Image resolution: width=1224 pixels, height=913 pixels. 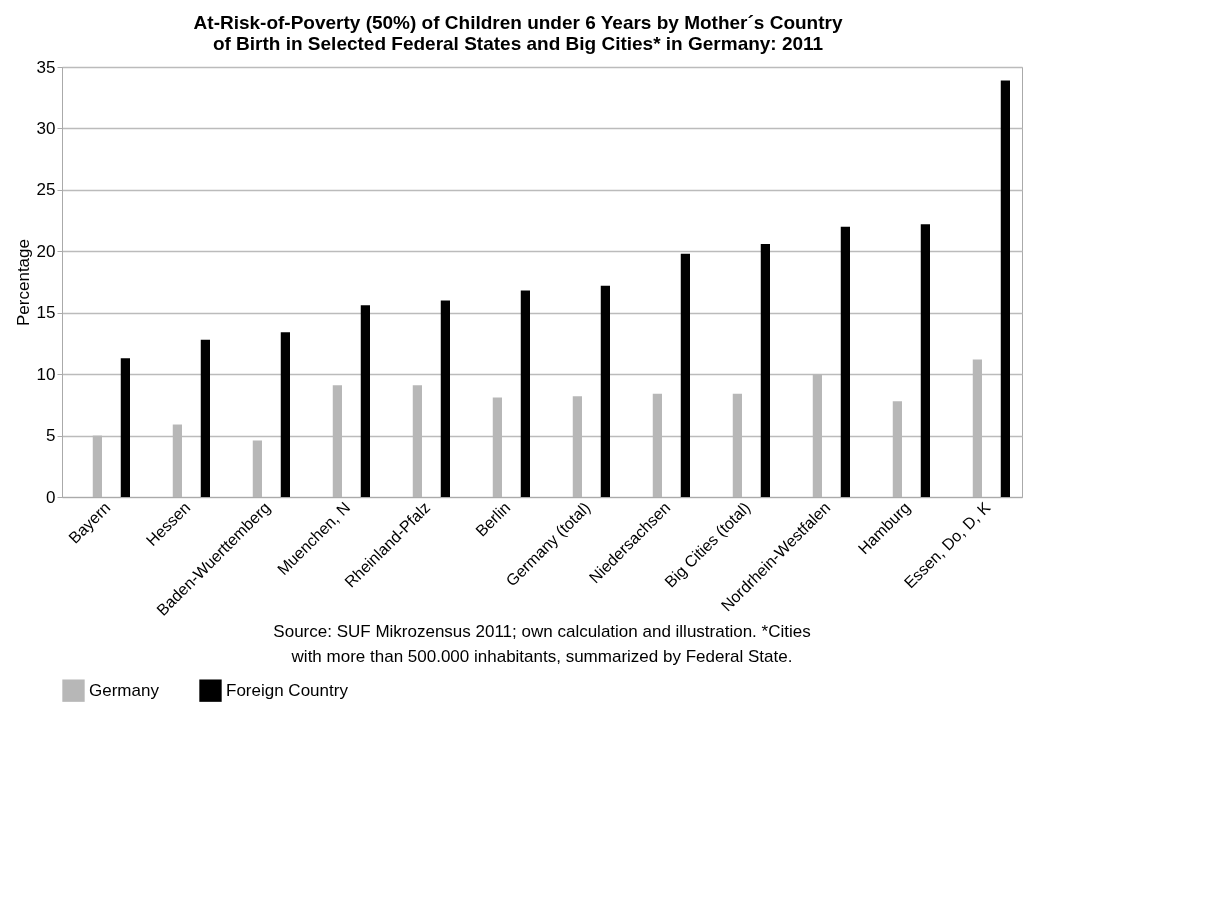 What do you see at coordinates (46, 374) in the screenshot?
I see `y-tick-label: 10` at bounding box center [46, 374].